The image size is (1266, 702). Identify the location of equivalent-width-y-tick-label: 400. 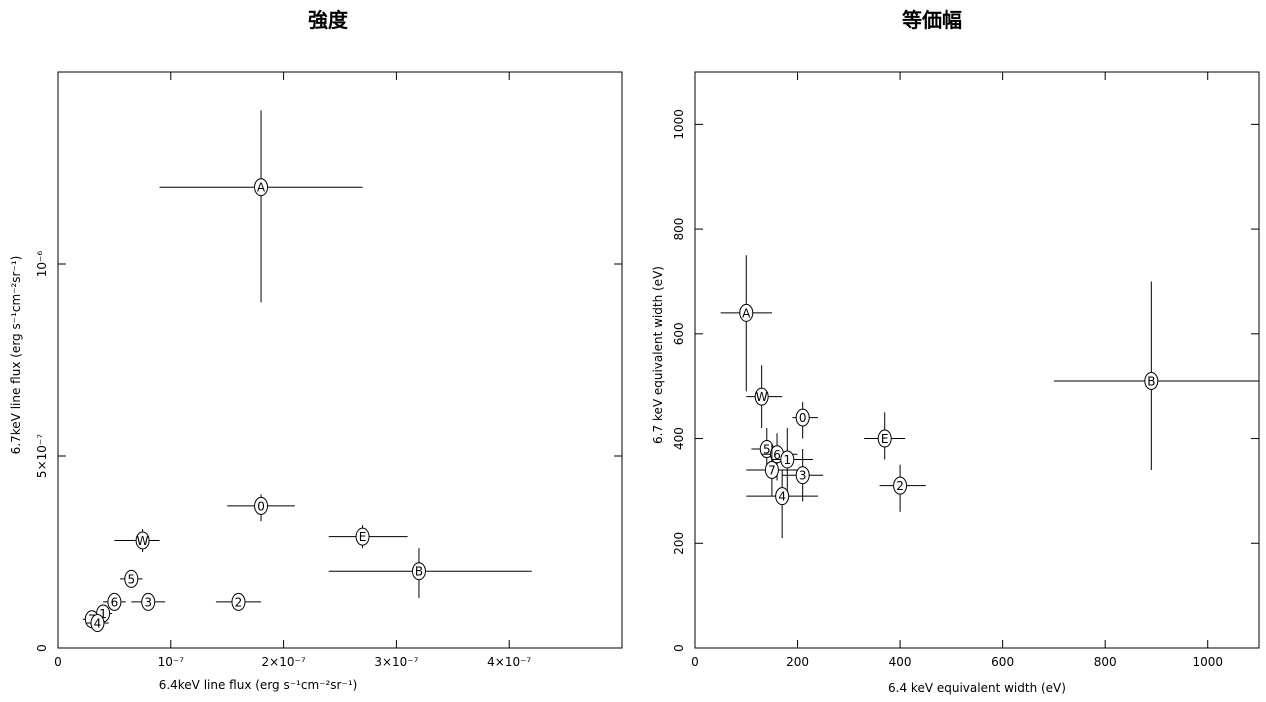
(679, 438).